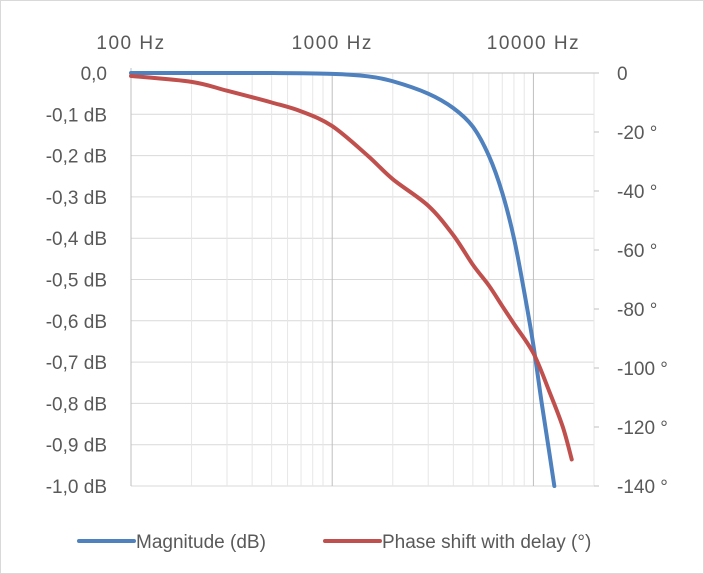  What do you see at coordinates (642, 487) in the screenshot?
I see `y-right-tick-label: -140 °` at bounding box center [642, 487].